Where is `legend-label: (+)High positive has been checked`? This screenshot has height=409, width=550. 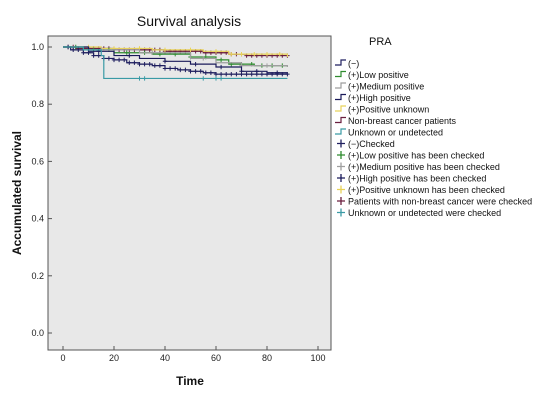
legend-label: (+)High positive has been checked is located at coordinates (417, 179).